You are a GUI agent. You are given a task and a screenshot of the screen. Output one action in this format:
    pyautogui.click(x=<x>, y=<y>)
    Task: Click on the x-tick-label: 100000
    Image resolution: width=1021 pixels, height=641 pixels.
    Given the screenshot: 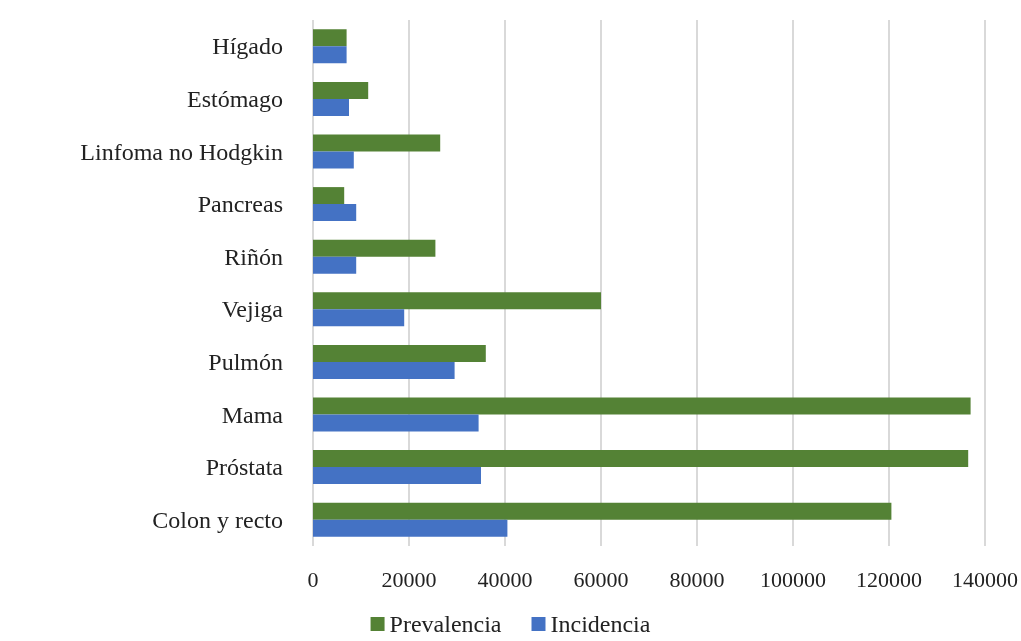 What is the action you would take?
    pyautogui.click(x=793, y=579)
    